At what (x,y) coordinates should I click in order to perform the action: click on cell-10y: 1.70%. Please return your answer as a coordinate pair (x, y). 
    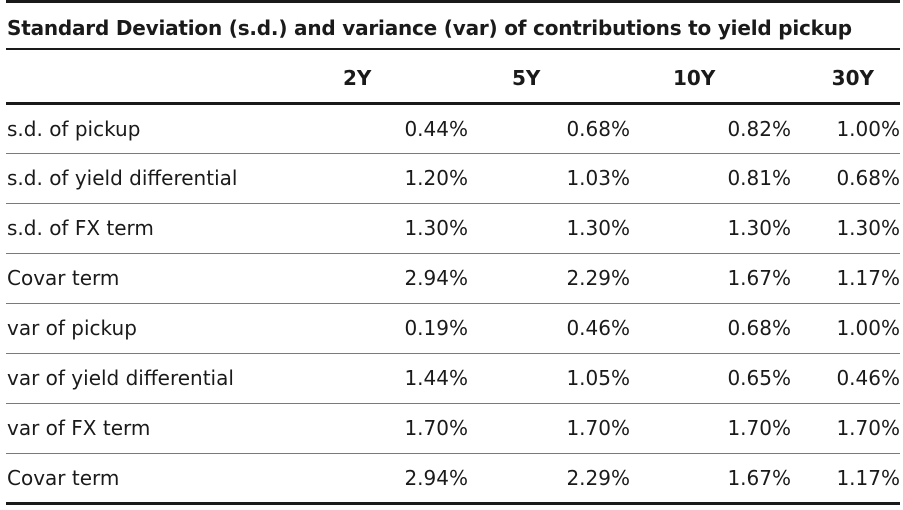
    Looking at the image, I should click on (710, 428).